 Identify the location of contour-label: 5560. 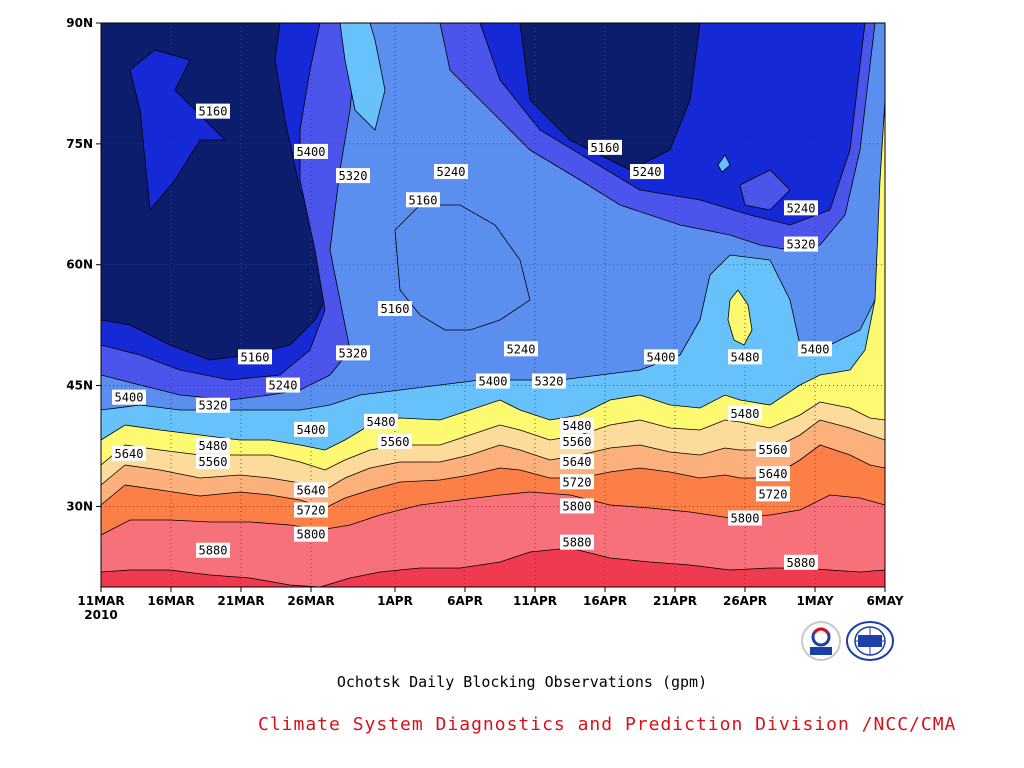
(773, 450).